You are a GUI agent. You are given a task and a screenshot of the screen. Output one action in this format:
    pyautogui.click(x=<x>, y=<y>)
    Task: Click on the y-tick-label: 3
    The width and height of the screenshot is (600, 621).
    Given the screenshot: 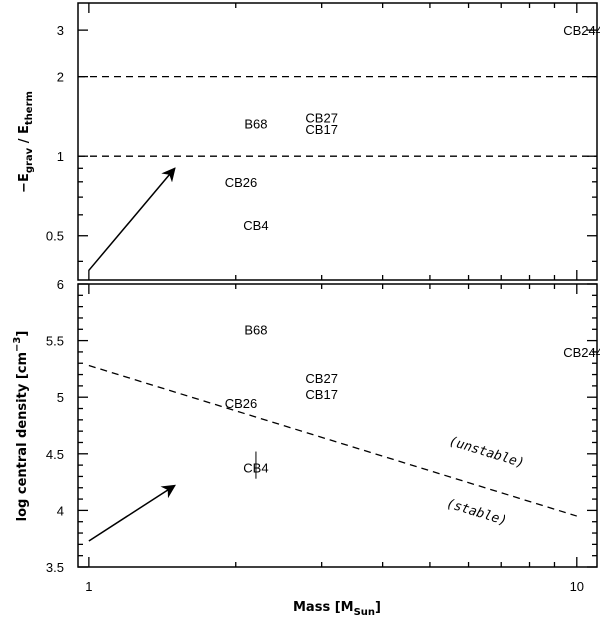 What is the action you would take?
    pyautogui.click(x=60, y=30)
    